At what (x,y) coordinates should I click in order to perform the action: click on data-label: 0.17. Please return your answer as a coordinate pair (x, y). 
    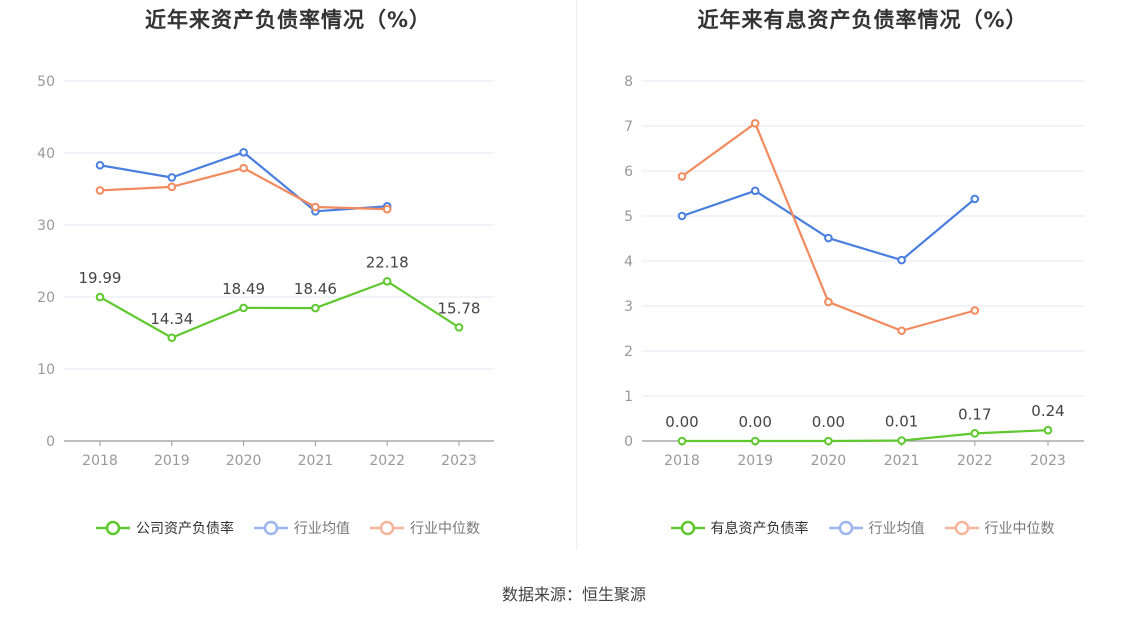
    Looking at the image, I should click on (974, 414).